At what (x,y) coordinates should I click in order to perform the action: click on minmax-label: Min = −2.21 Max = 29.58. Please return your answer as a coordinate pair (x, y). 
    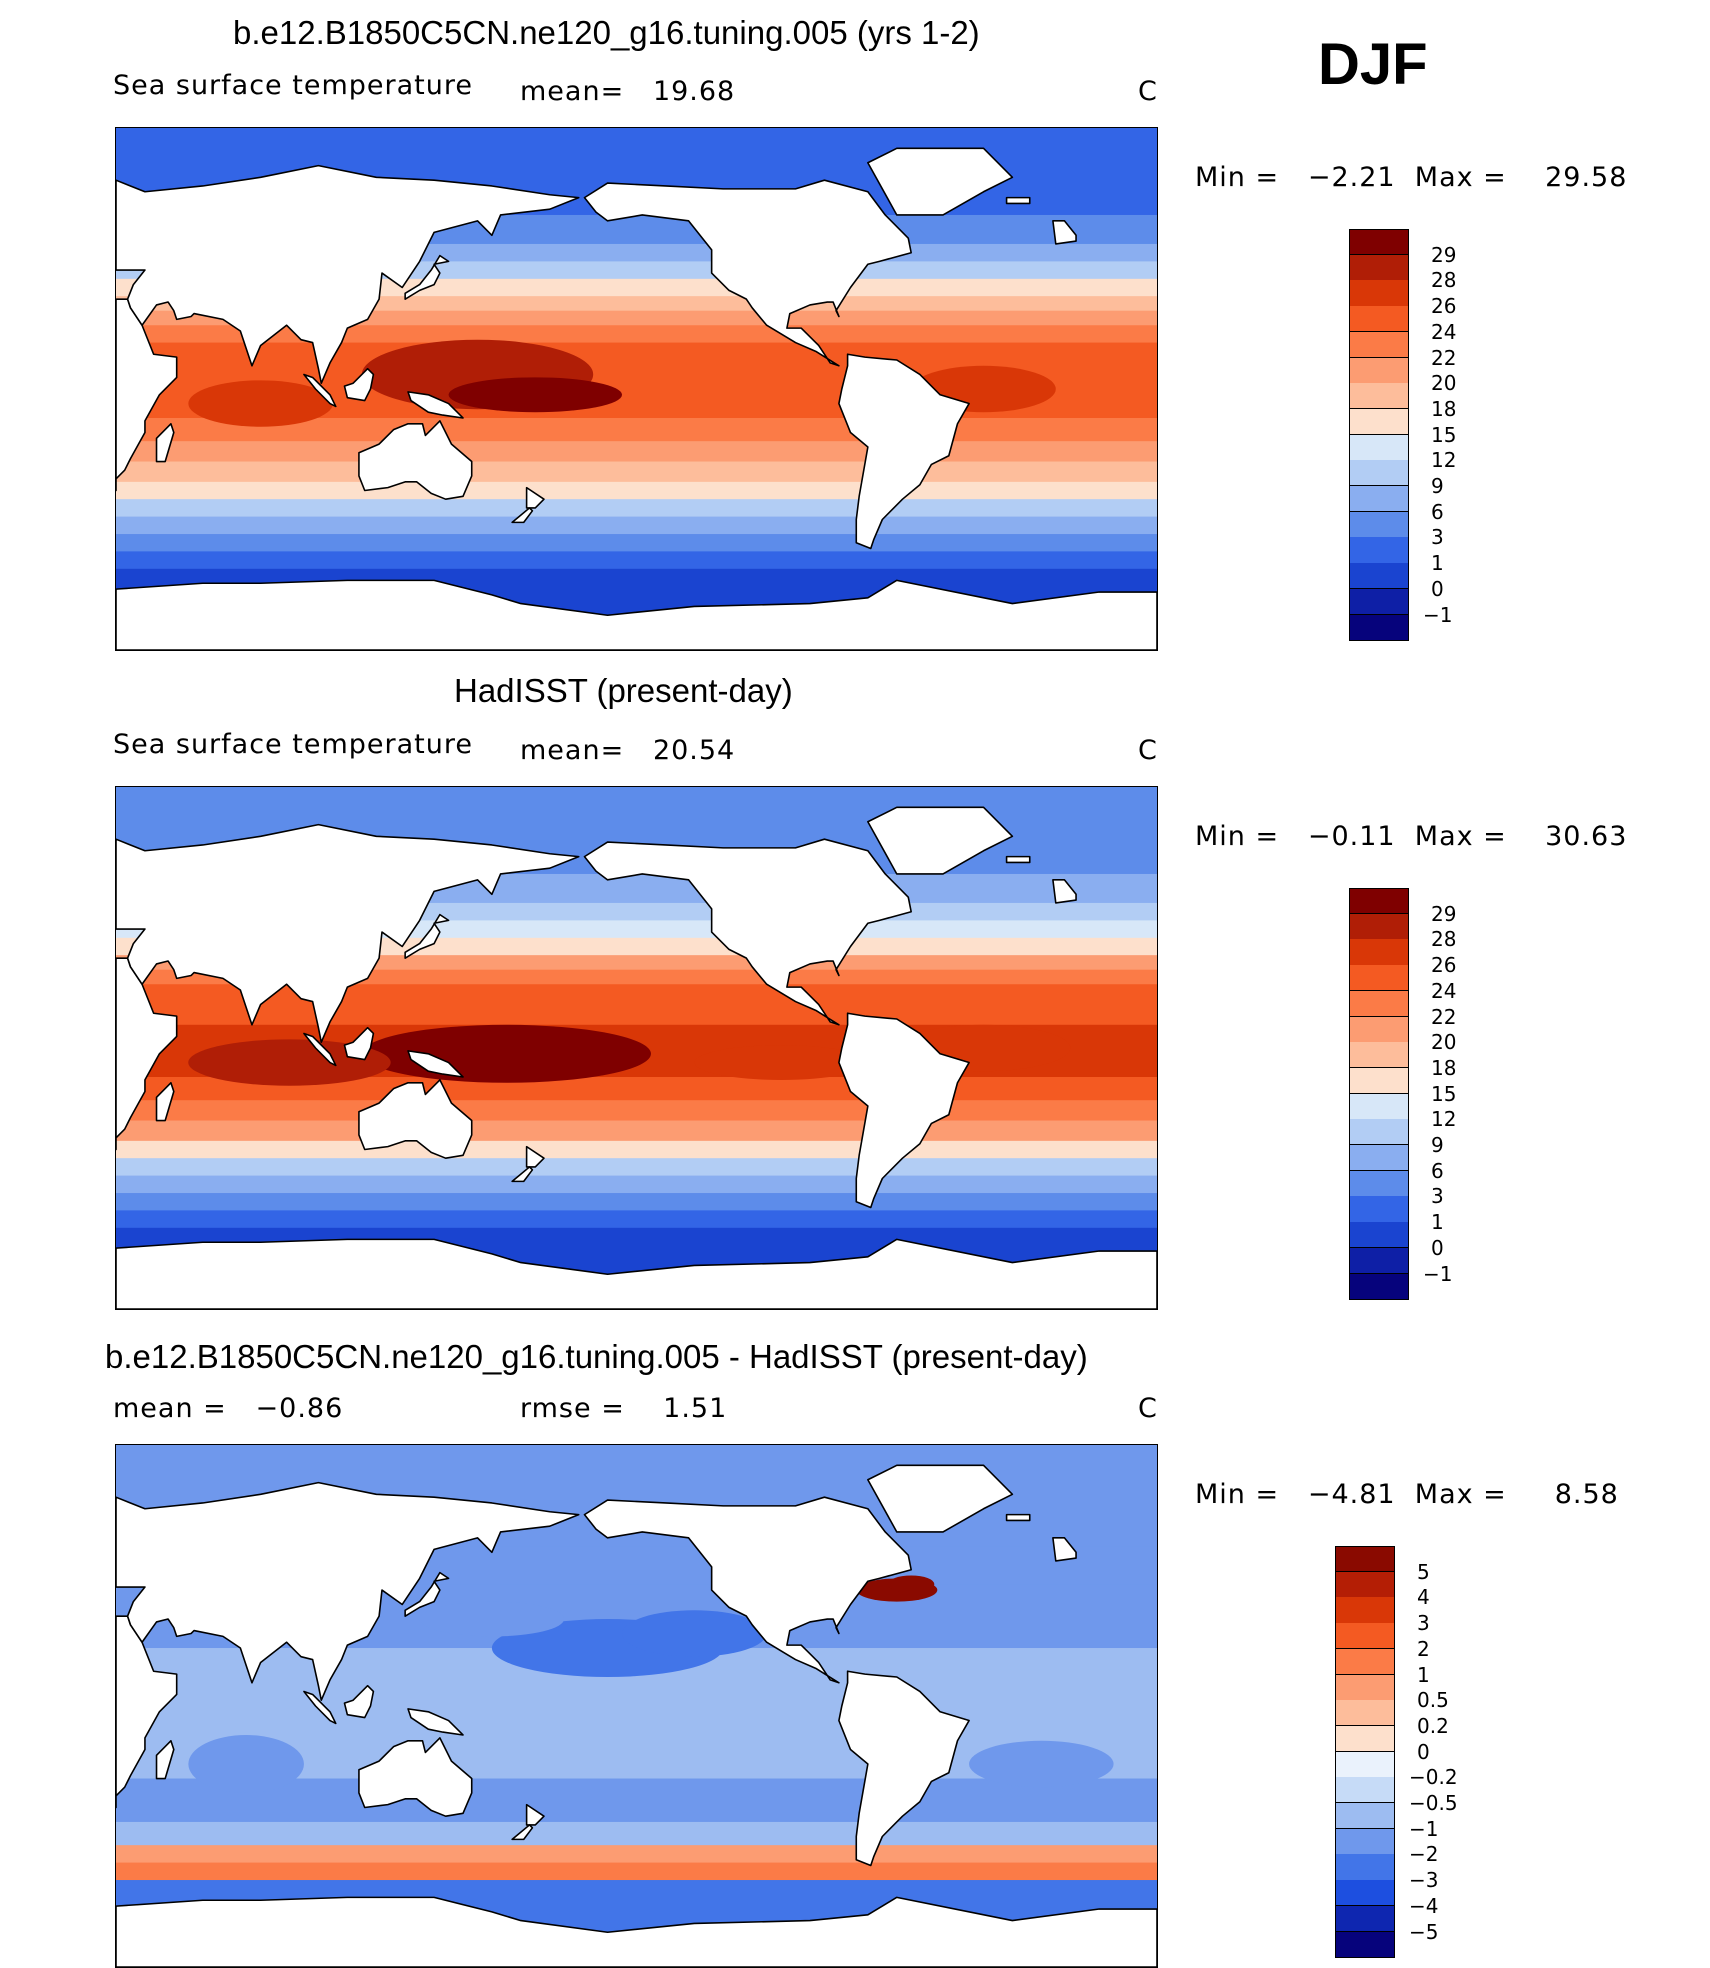
    Looking at the image, I should click on (1411, 177).